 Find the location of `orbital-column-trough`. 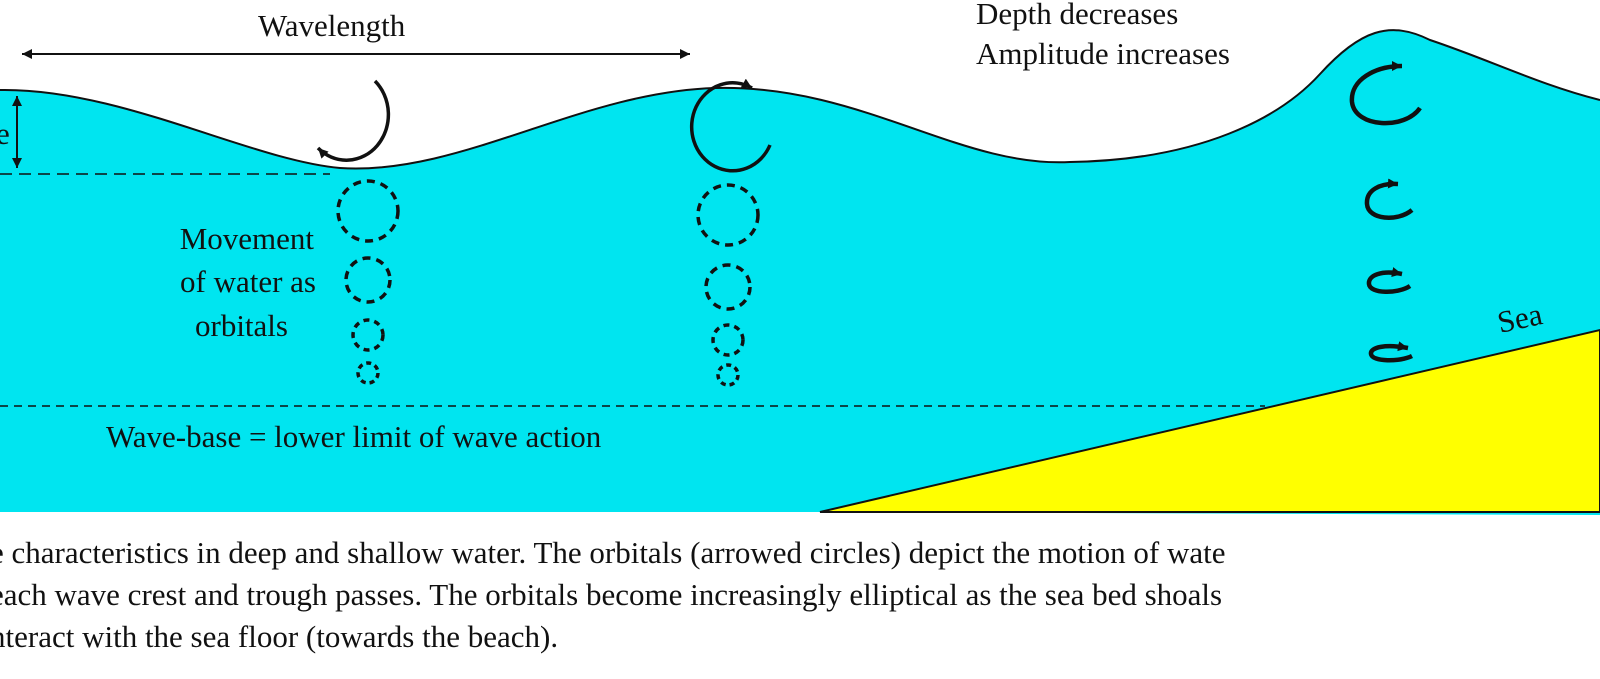

orbital-column-trough is located at coordinates (358, 232).